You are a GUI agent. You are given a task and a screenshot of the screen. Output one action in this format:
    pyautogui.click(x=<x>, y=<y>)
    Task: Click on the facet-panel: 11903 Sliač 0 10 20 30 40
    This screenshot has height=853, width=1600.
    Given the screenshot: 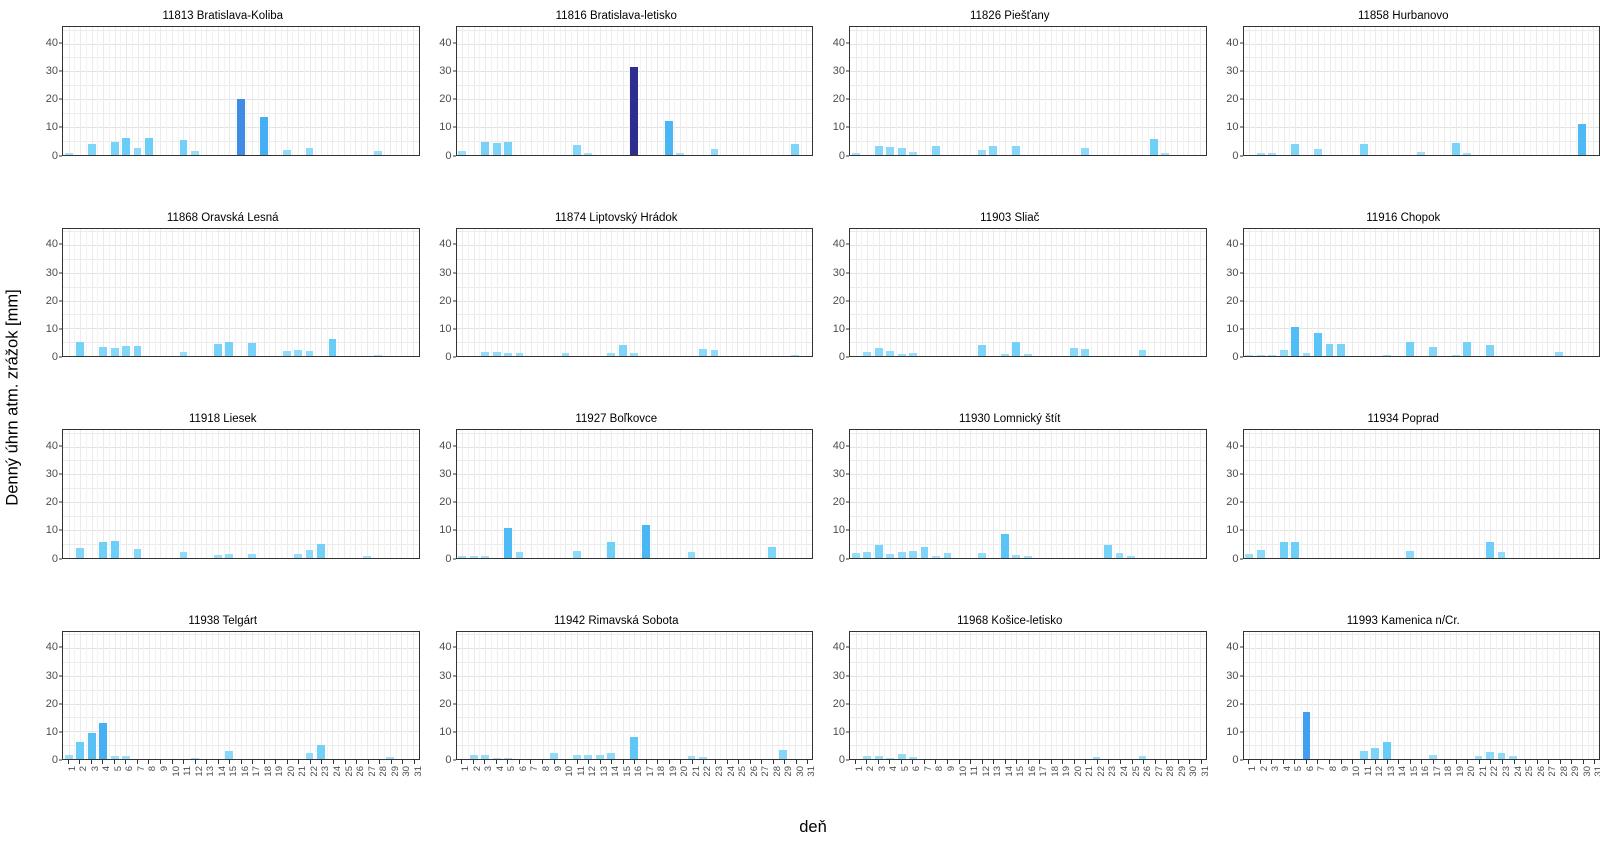 What is the action you would take?
    pyautogui.click(x=1010, y=309)
    